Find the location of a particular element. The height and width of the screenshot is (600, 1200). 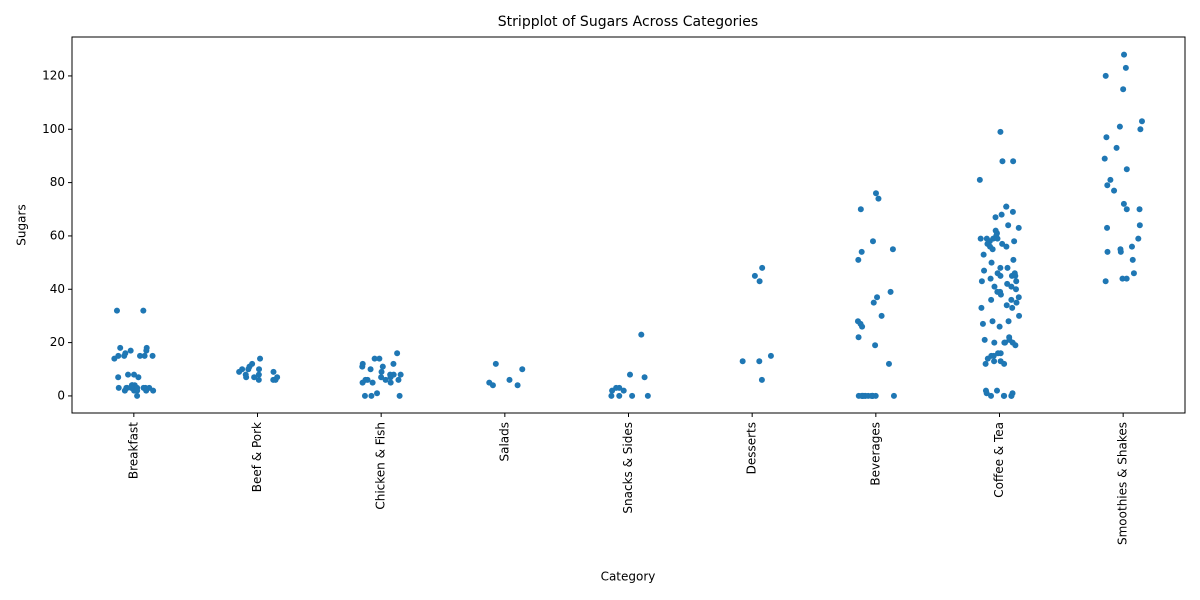

y-tick-label: 20 is located at coordinates (57, 342).